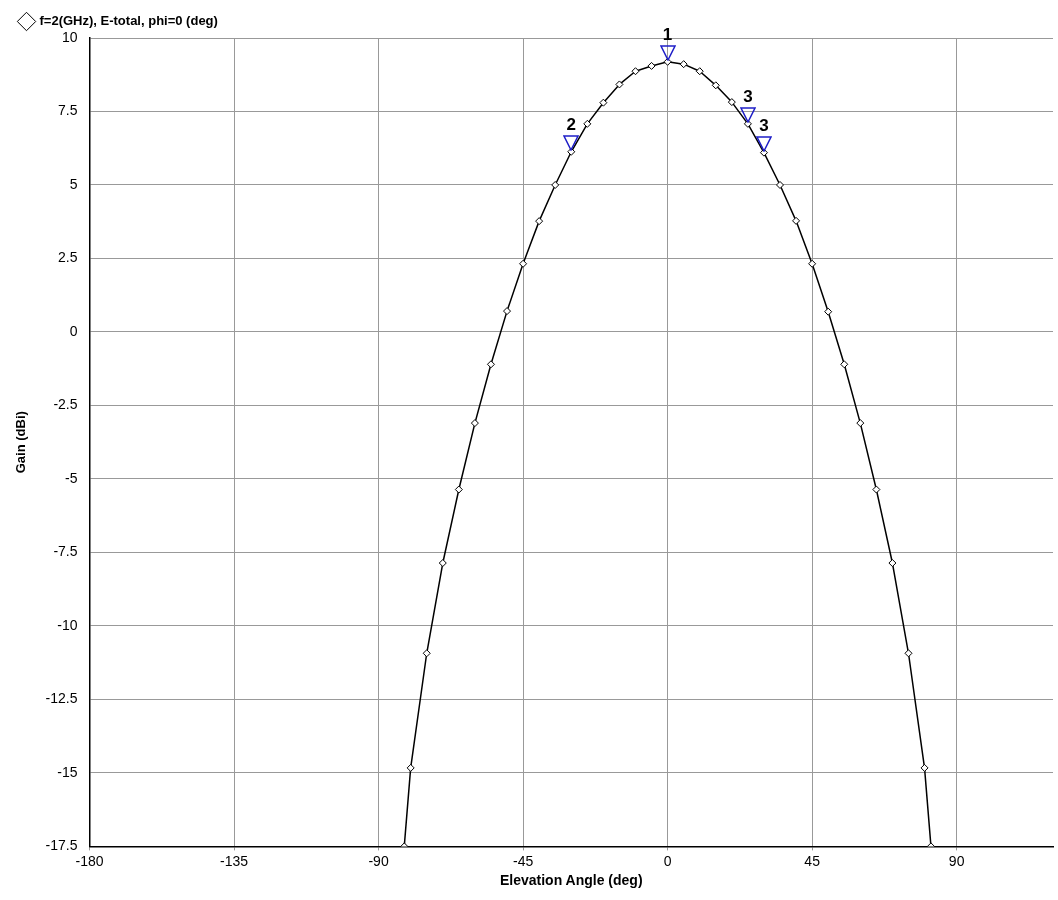  What do you see at coordinates (68, 110) in the screenshot?
I see `y-tick-label: 7.5` at bounding box center [68, 110].